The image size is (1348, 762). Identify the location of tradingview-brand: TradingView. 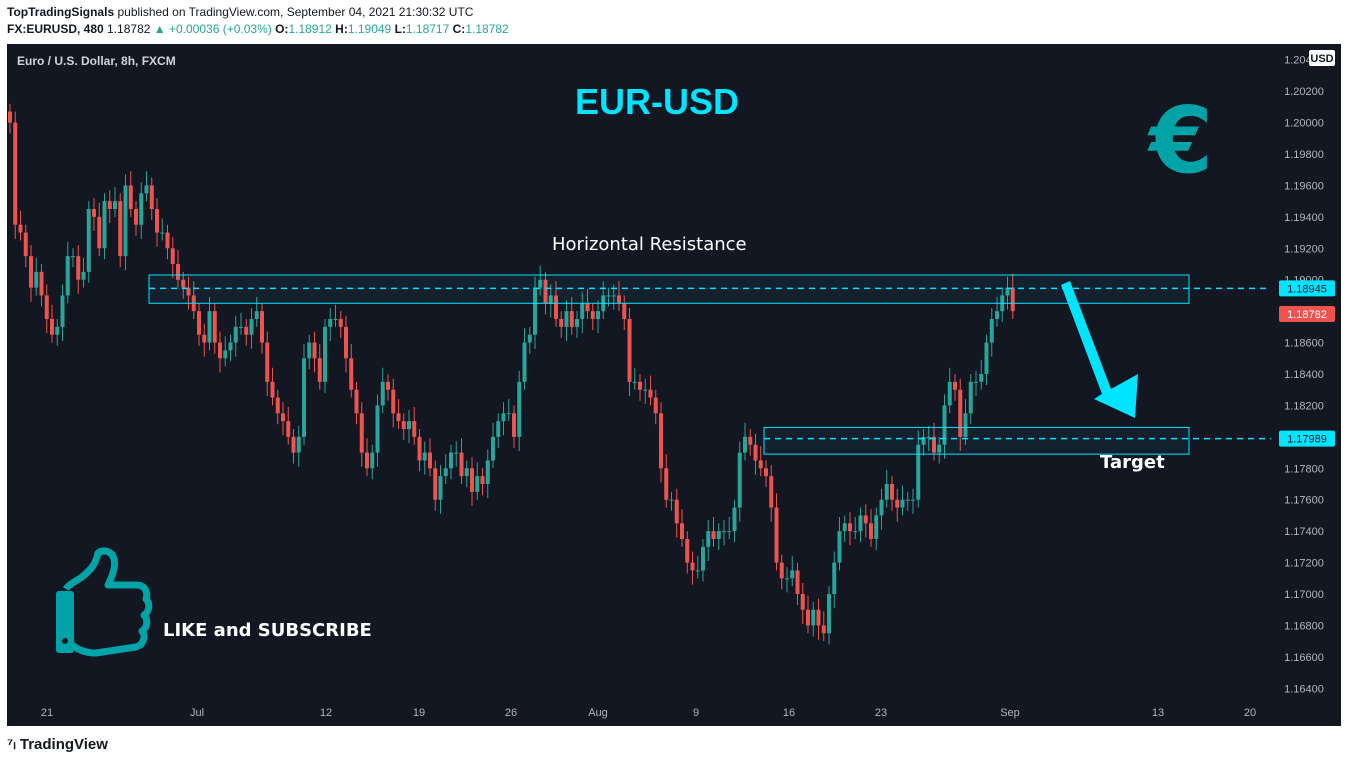
(63, 744).